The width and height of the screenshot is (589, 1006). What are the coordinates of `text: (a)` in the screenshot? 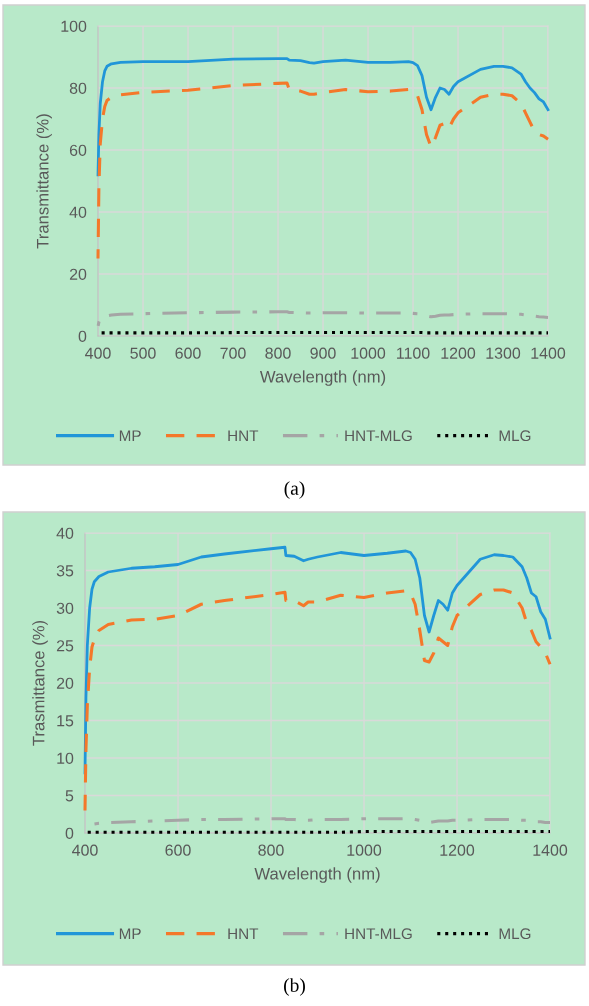 It's located at (294, 490).